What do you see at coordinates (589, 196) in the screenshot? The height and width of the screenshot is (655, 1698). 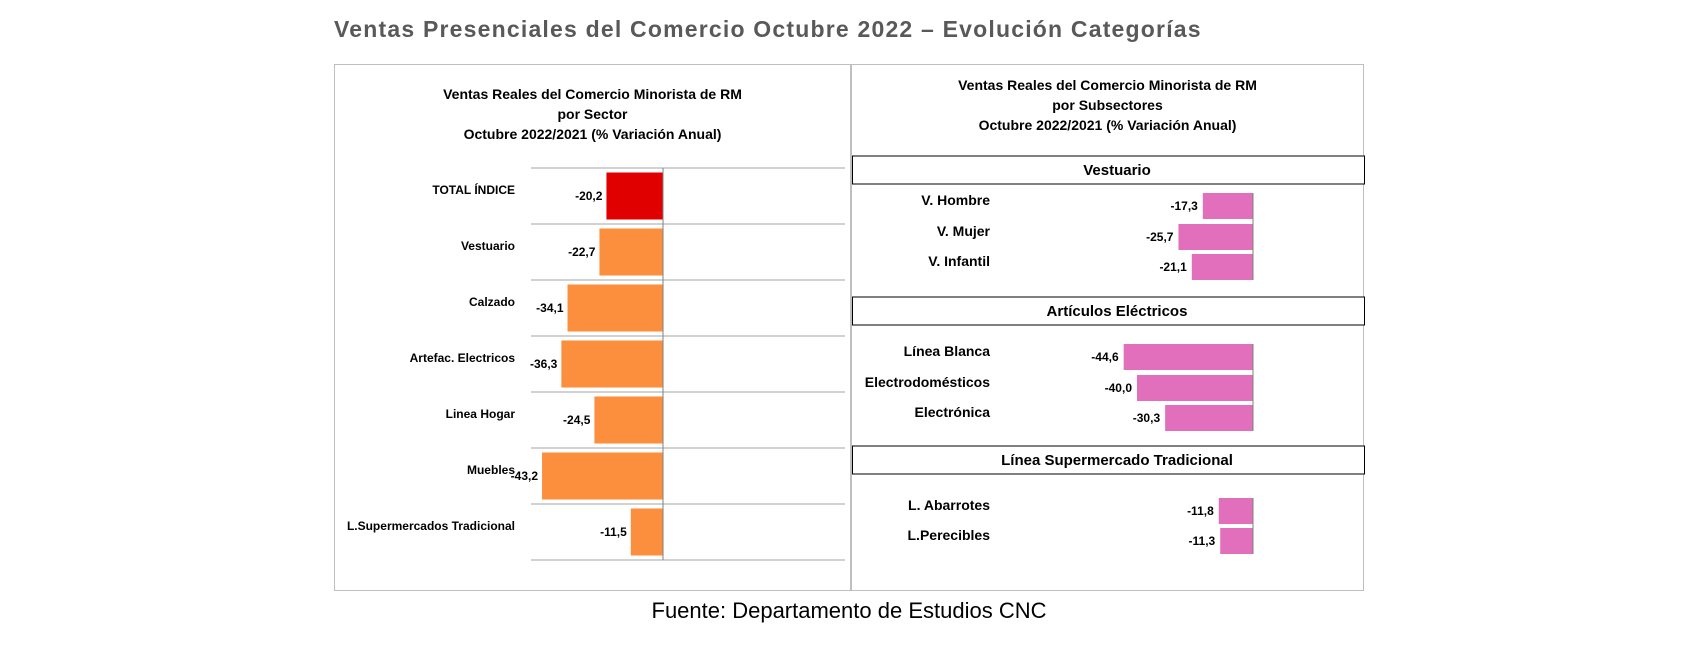 I see `value-label-total-indice: -20,2` at bounding box center [589, 196].